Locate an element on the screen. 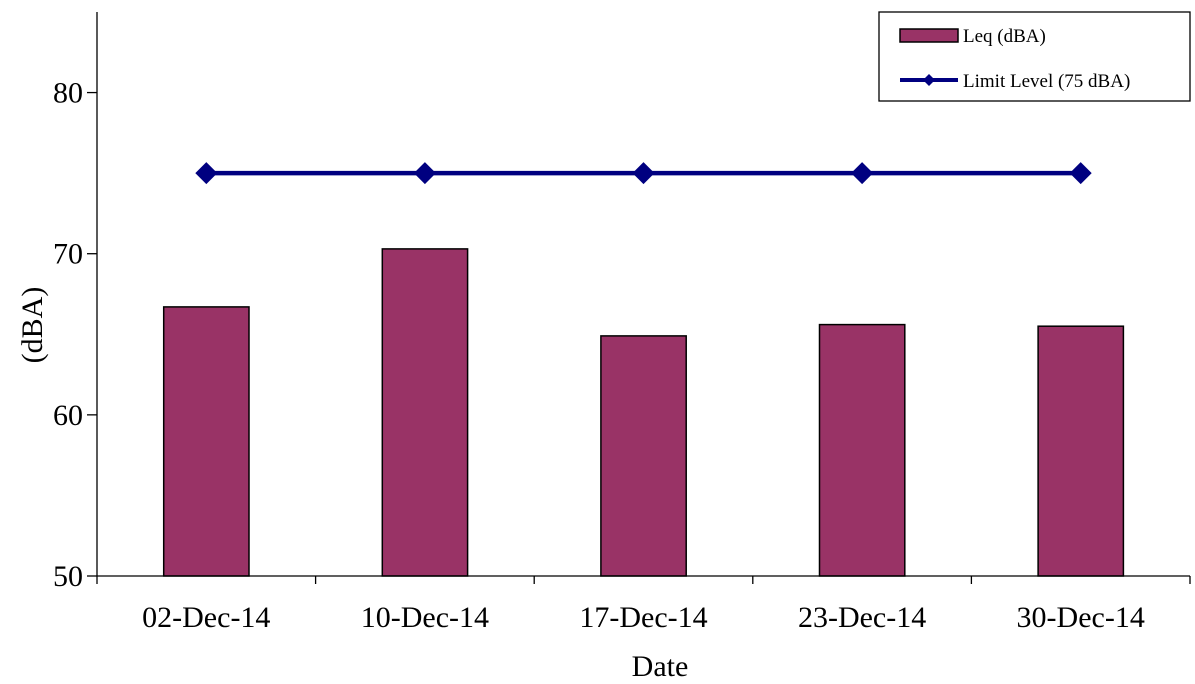 The width and height of the screenshot is (1195, 684). y-tick-label: 50 is located at coordinates (68, 576).